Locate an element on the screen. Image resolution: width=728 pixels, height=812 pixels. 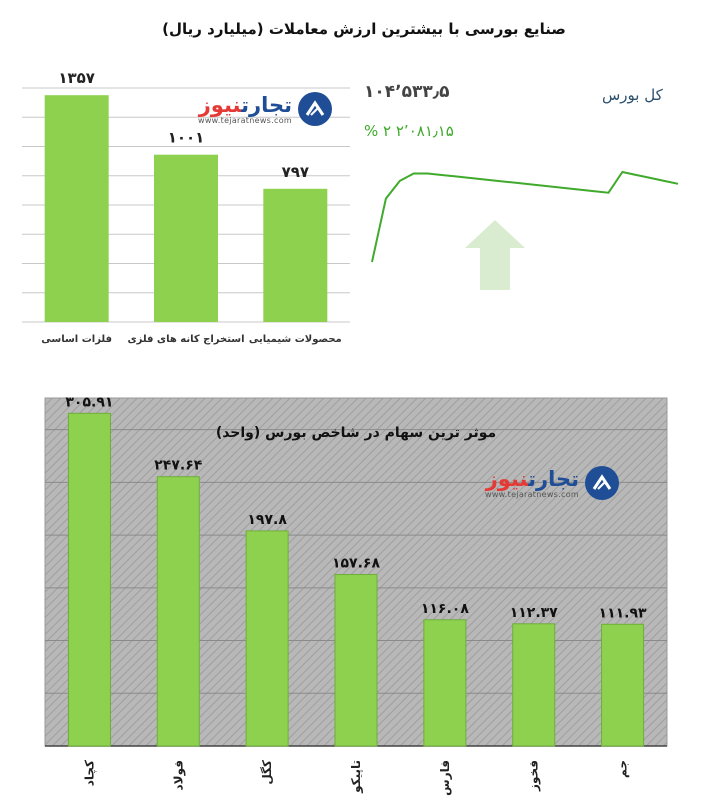
tse-change: ۲٬۰۸۱٫۱۵ ۲ % is located at coordinates (409, 131).